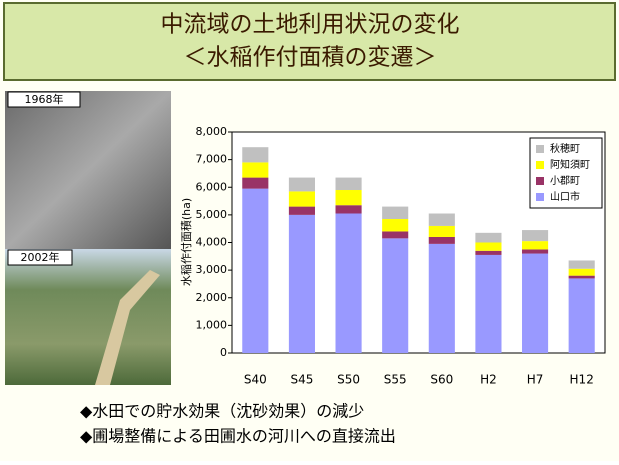 This screenshot has width=619, height=465. Describe the element at coordinates (301, 380) in the screenshot. I see `x-tick-label: S45` at that location.